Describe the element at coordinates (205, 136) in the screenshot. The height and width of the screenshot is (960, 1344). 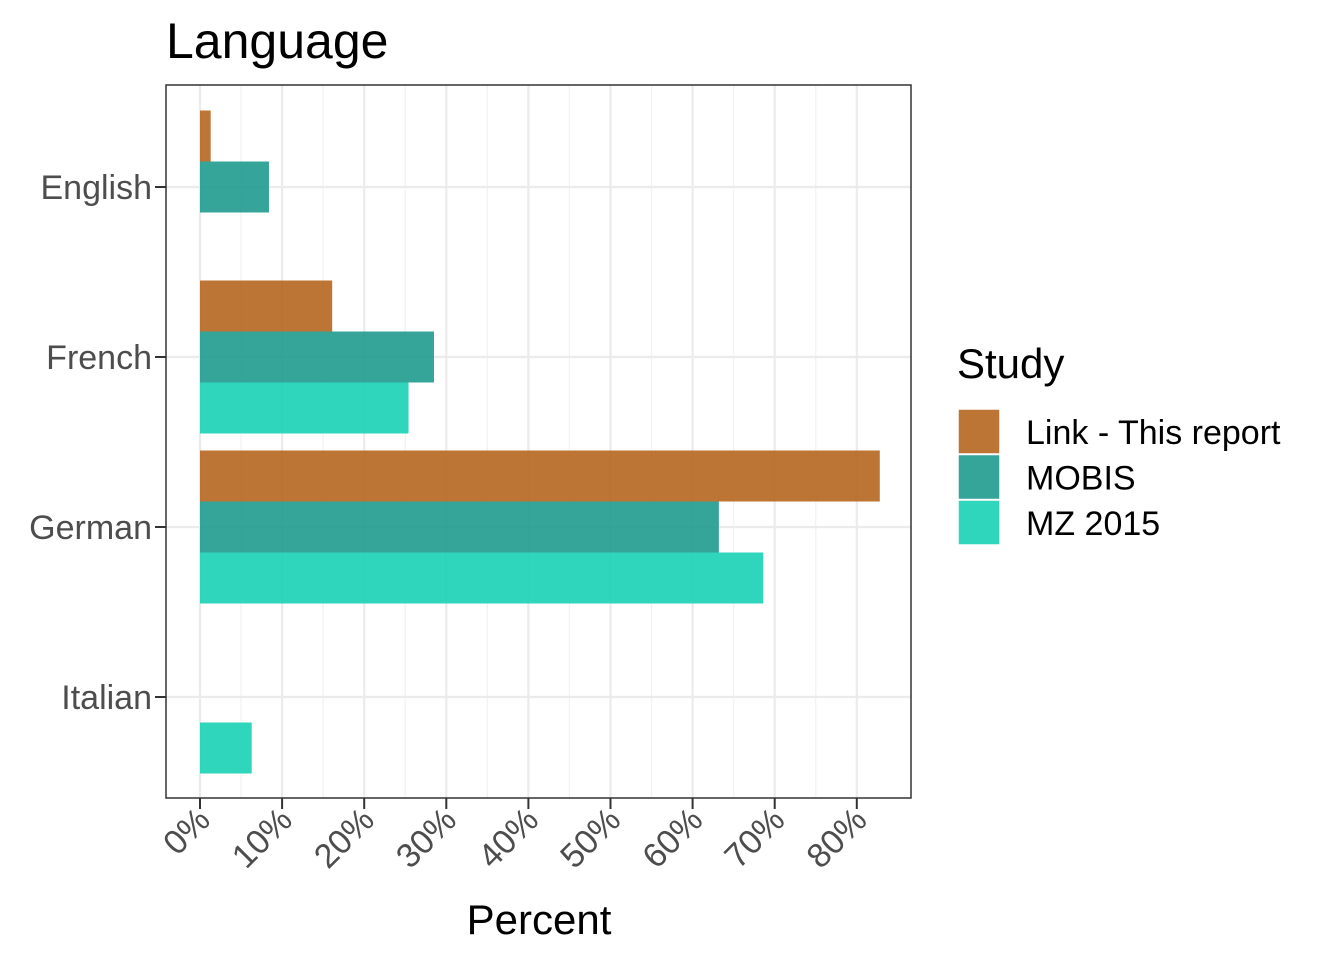
I see `bar-english-link-this-report` at that location.